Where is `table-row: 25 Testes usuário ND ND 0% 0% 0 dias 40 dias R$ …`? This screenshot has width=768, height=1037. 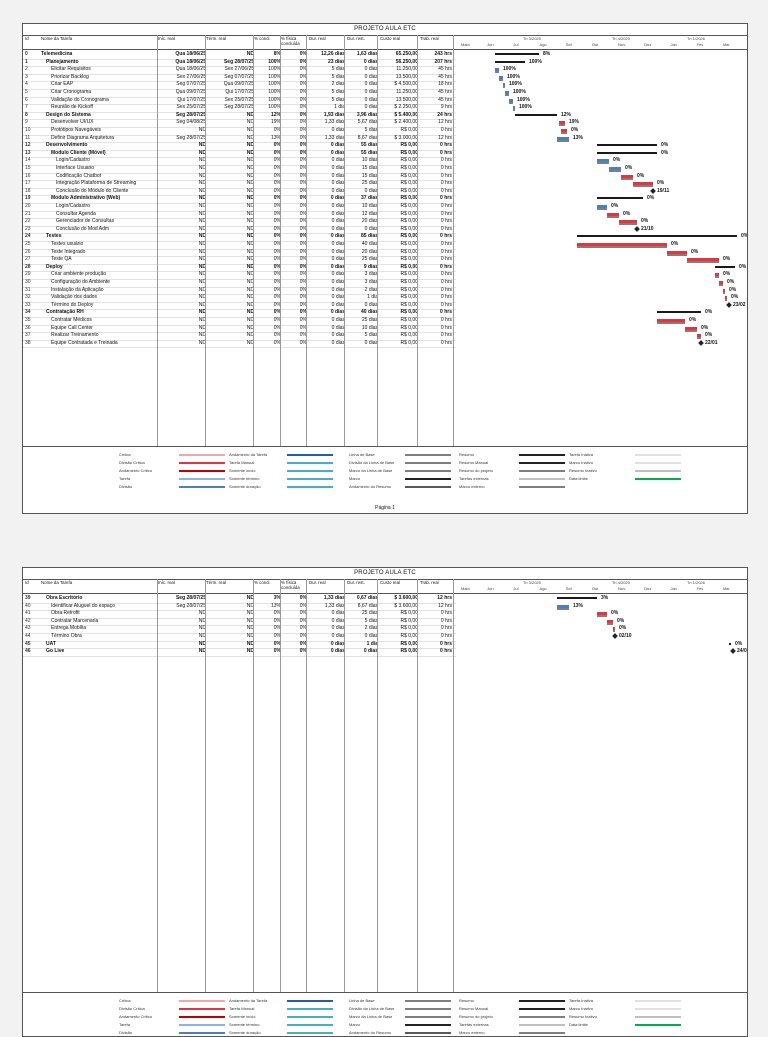 table-row: 25 Testes usuário ND ND 0% 0% 0 dias 40 dias R$ … is located at coordinates (239, 245).